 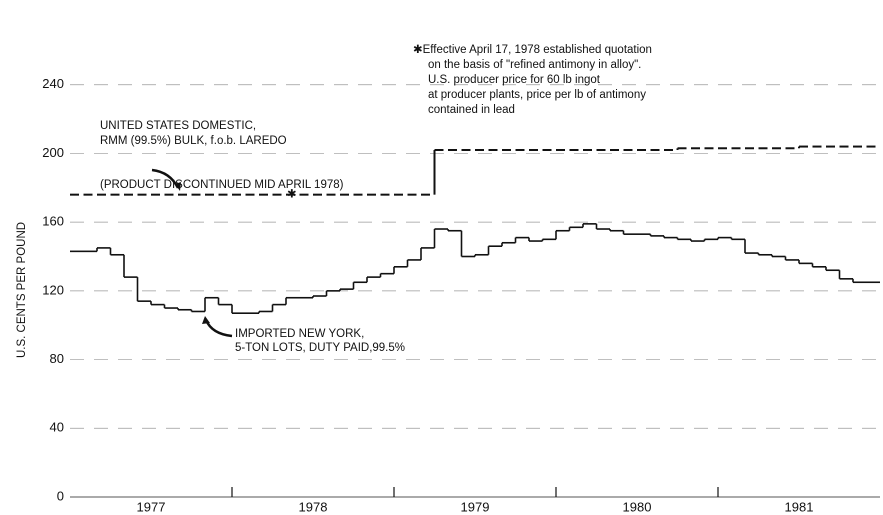 I want to click on annotation: 5-TON LOTS, DUTY PAID,99.5%, so click(x=320, y=348).